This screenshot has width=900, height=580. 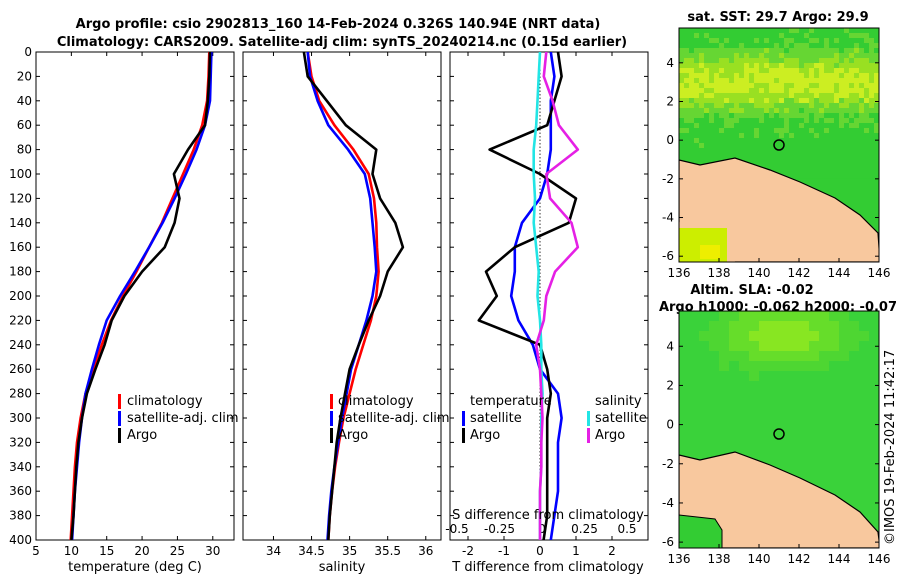 I want to click on legend-swatch-t-argo, so click(x=463, y=435).